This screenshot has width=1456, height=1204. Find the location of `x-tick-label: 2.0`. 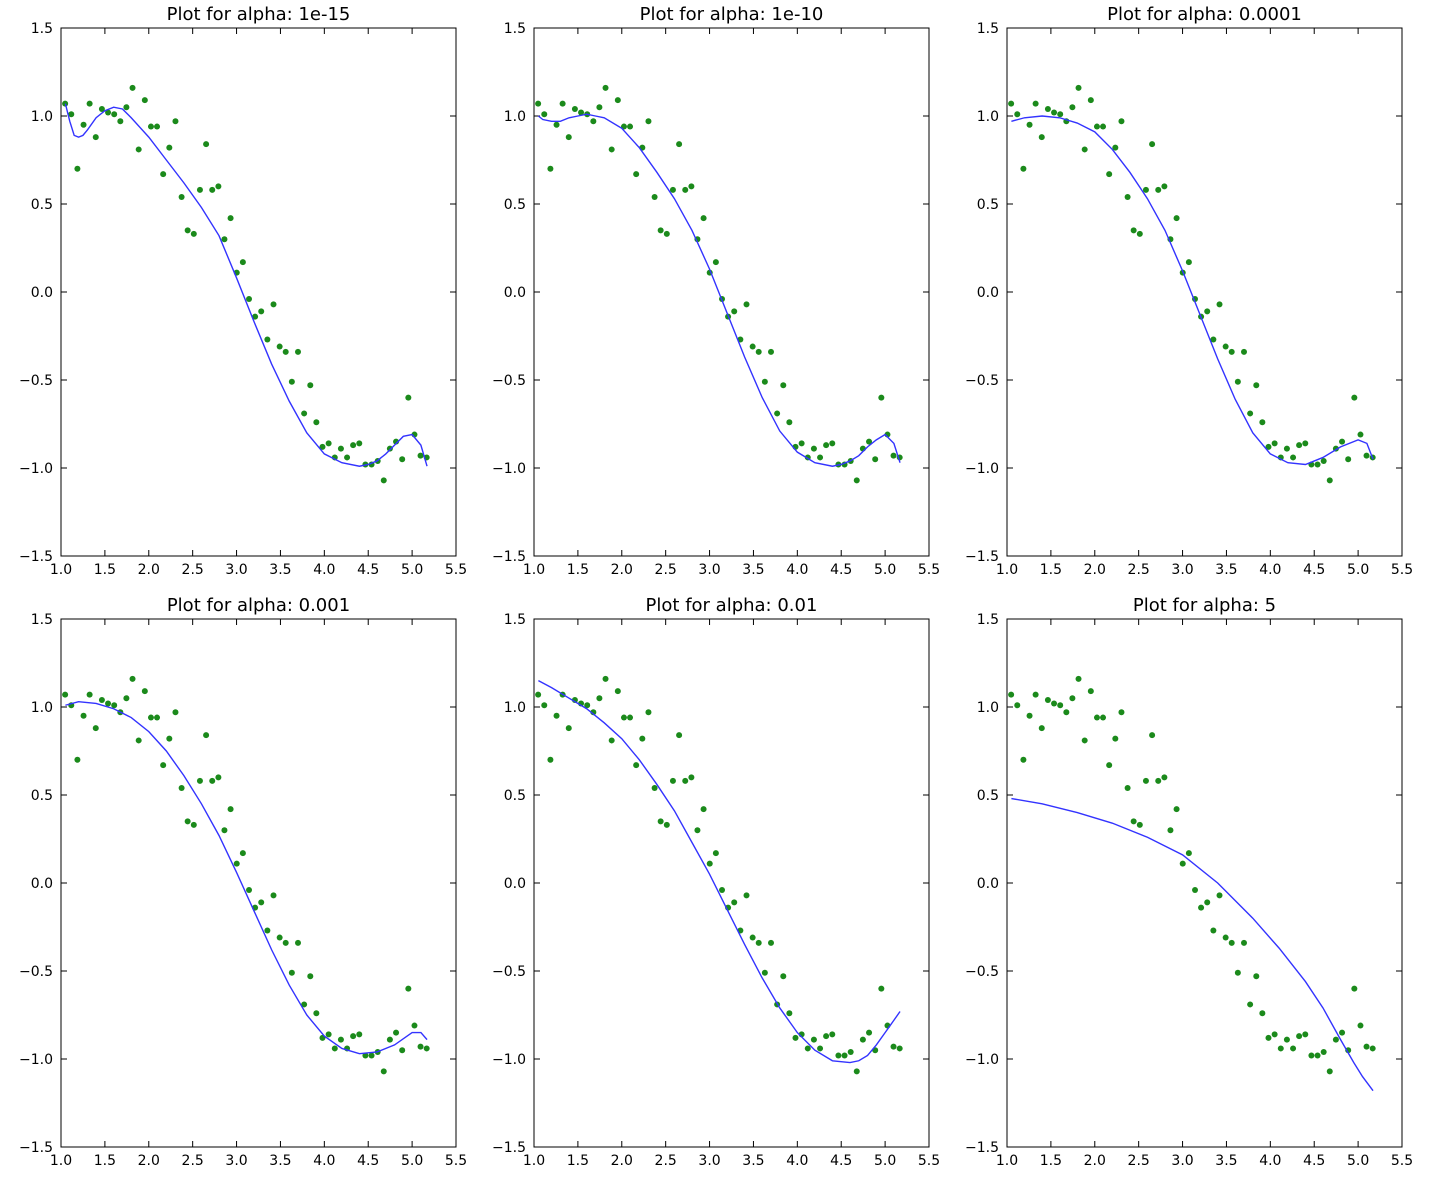

x-tick-label: 2.0 is located at coordinates (622, 1161).